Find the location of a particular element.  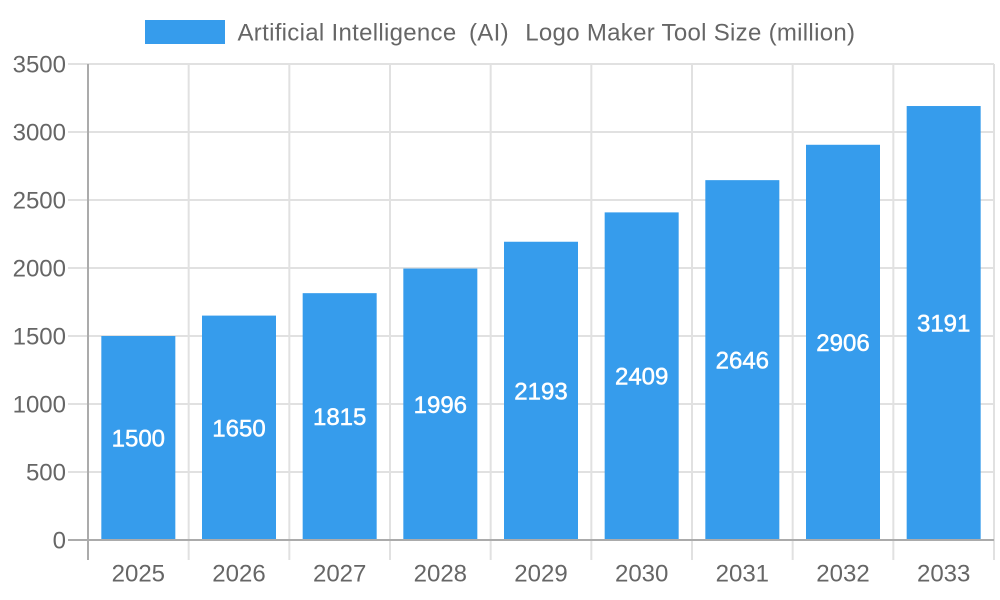

svg-text: 2193 is located at coordinates (540, 391).